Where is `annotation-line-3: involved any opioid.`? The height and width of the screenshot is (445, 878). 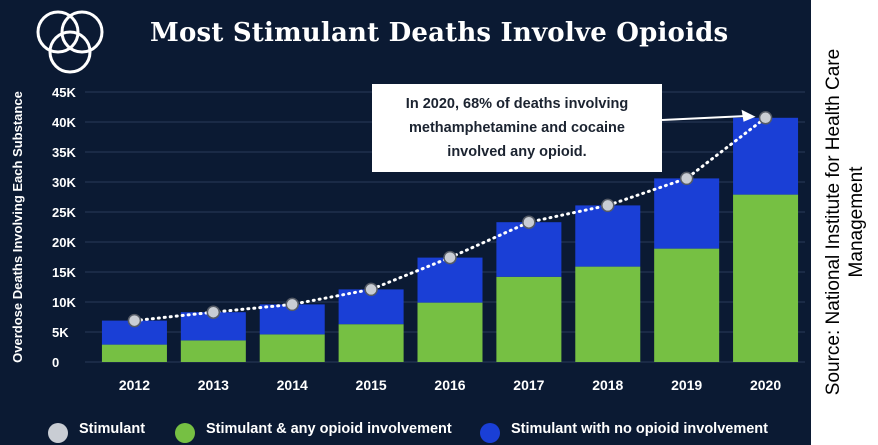 annotation-line-3: involved any opioid. is located at coordinates (517, 152).